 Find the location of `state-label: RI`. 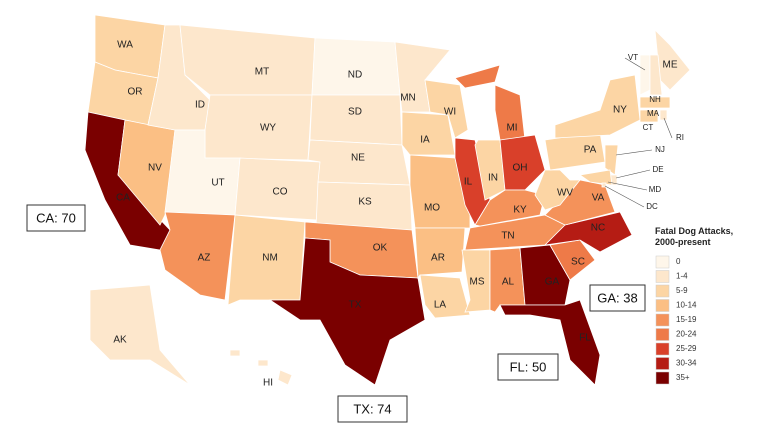

state-label: RI is located at coordinates (680, 137).